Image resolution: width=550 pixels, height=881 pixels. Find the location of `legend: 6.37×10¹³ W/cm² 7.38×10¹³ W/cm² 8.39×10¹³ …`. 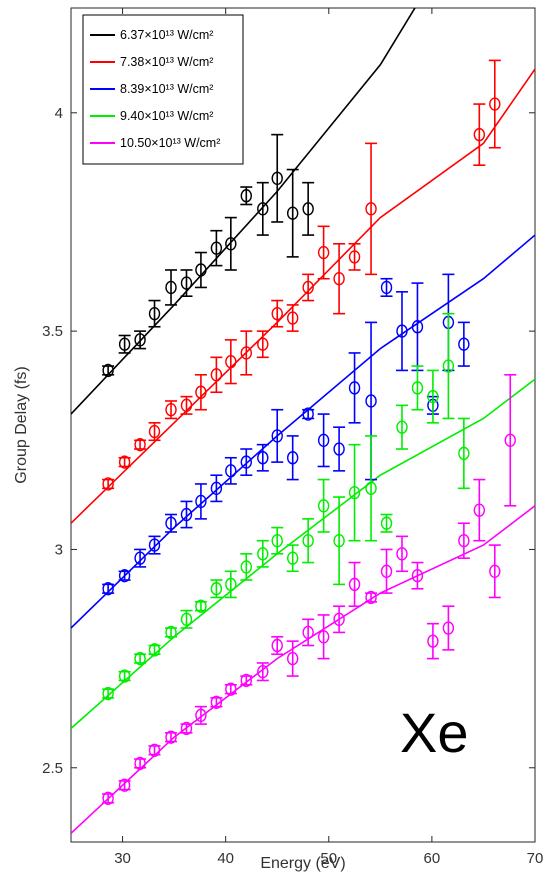

legend: 6.37×10¹³ W/cm² 7.38×10¹³ W/cm² 8.39×10¹³ … is located at coordinates (163, 89).